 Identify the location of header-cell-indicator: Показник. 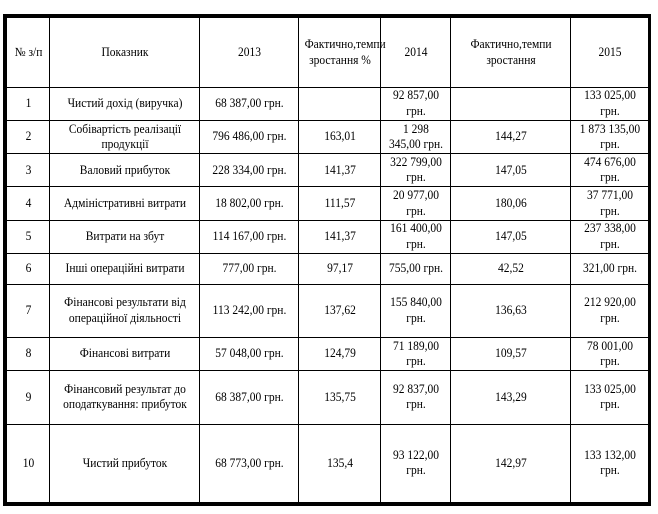
(124, 52).